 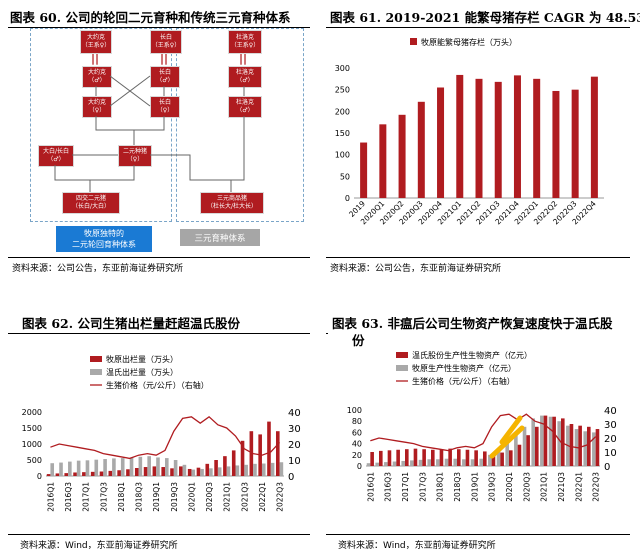 I want to click on box-landrace-female: 长白 （♀）, so click(x=165, y=107).